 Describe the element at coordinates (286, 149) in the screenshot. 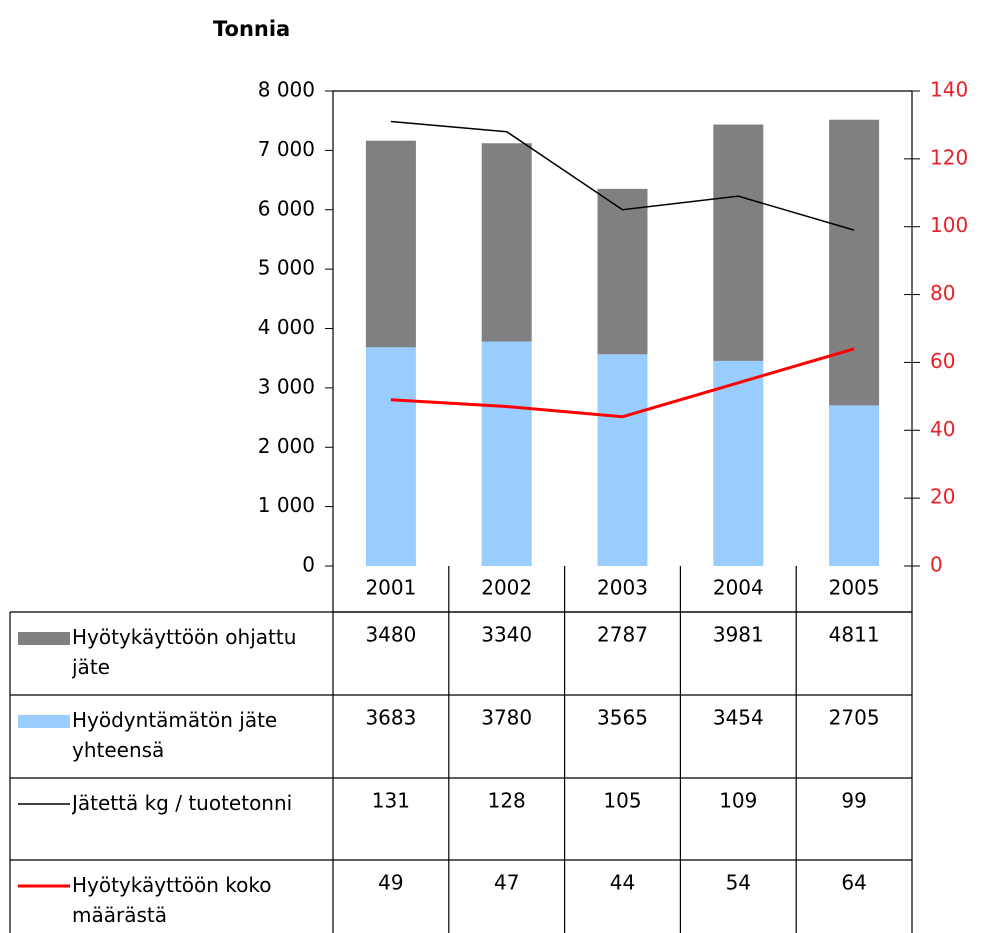

I see `y-tick-label: 7 000` at that location.